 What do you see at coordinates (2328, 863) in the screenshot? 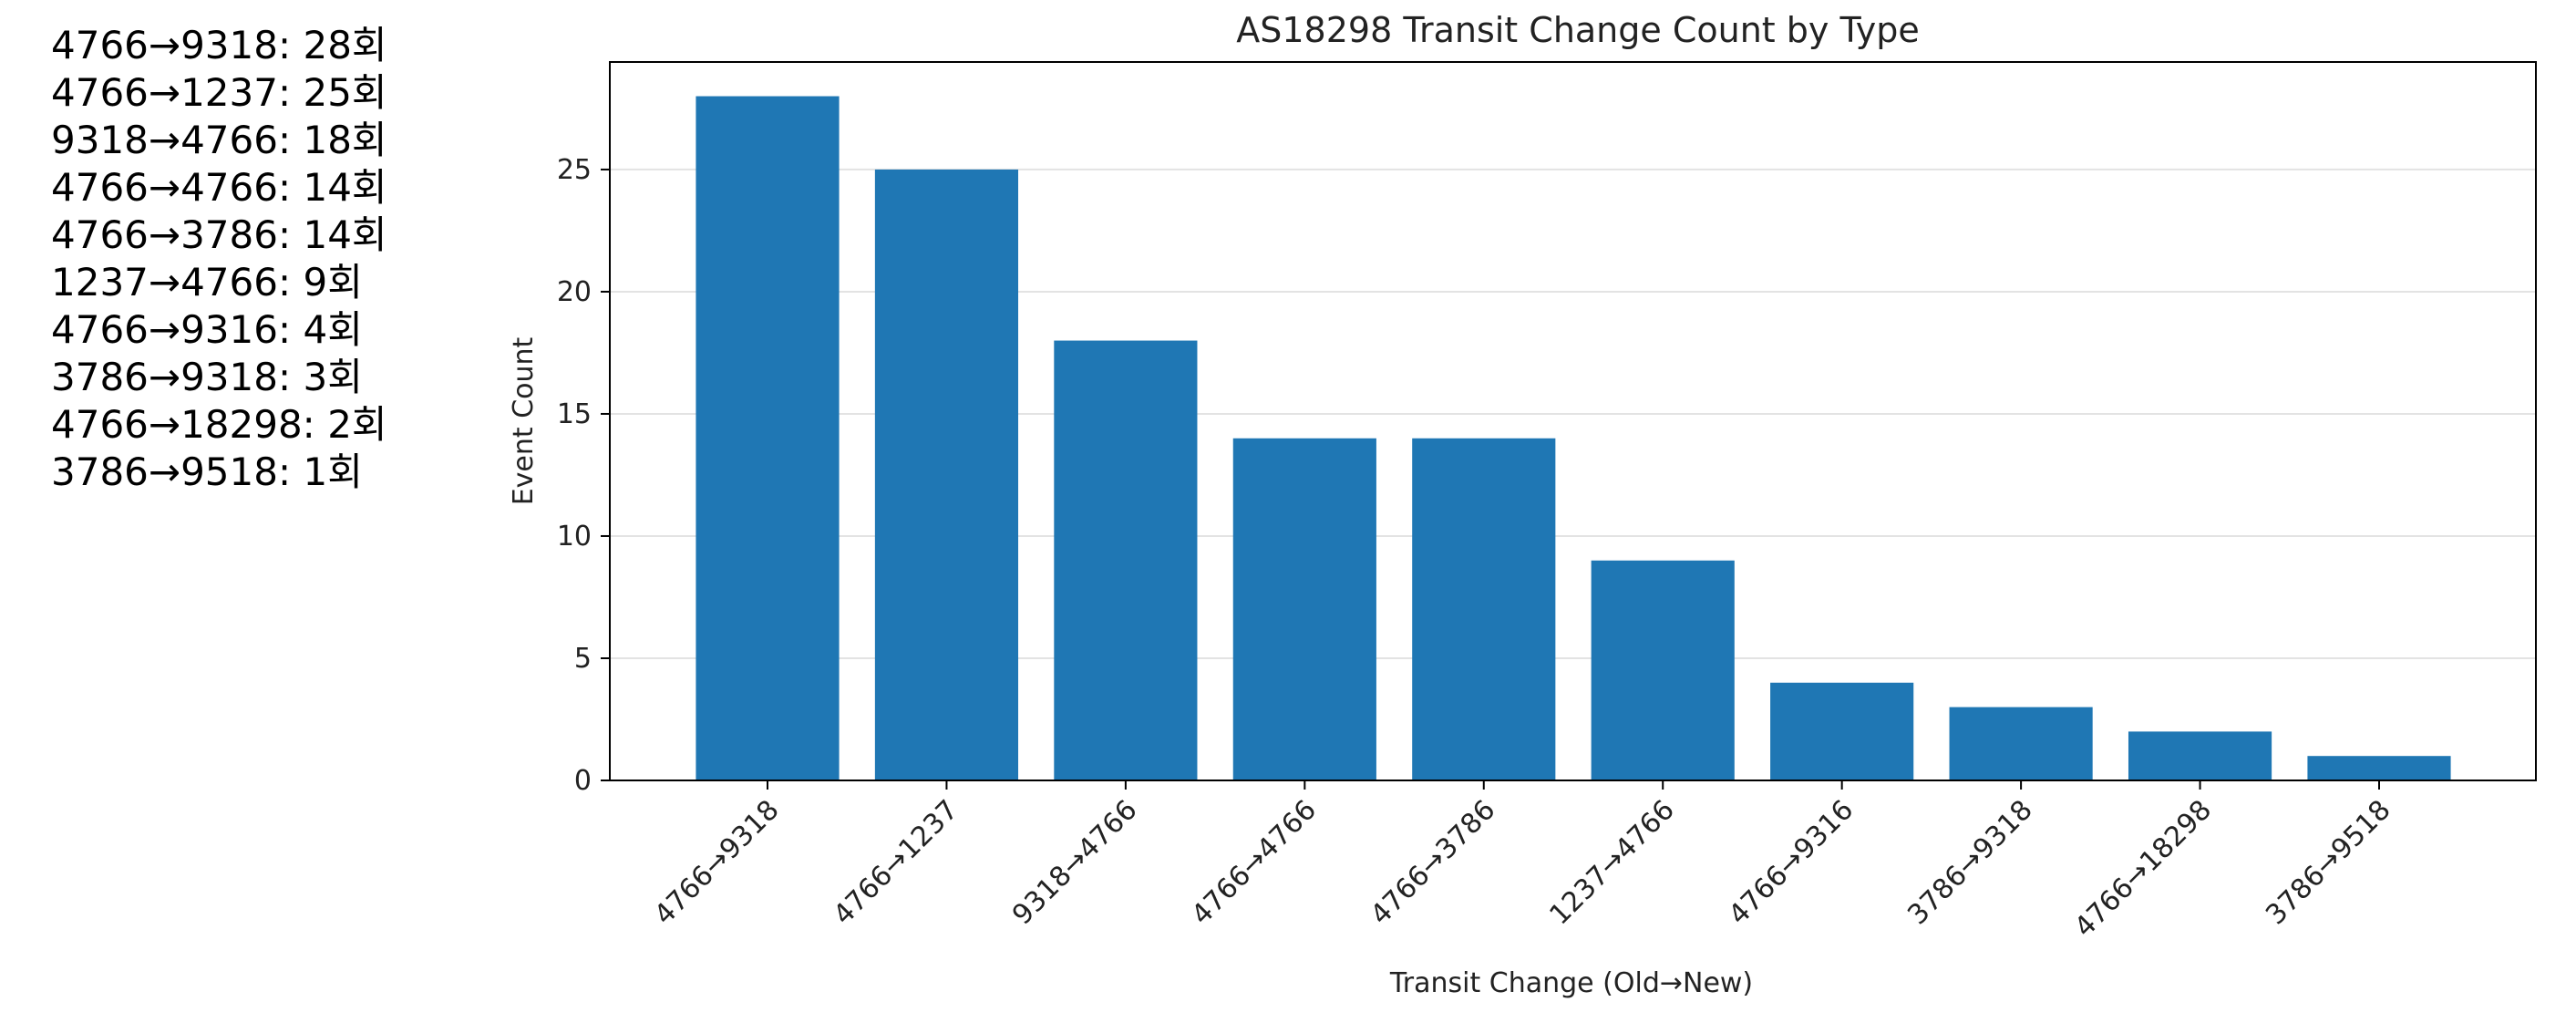
I see `x-tick-label: 3786→9518` at bounding box center [2328, 863].